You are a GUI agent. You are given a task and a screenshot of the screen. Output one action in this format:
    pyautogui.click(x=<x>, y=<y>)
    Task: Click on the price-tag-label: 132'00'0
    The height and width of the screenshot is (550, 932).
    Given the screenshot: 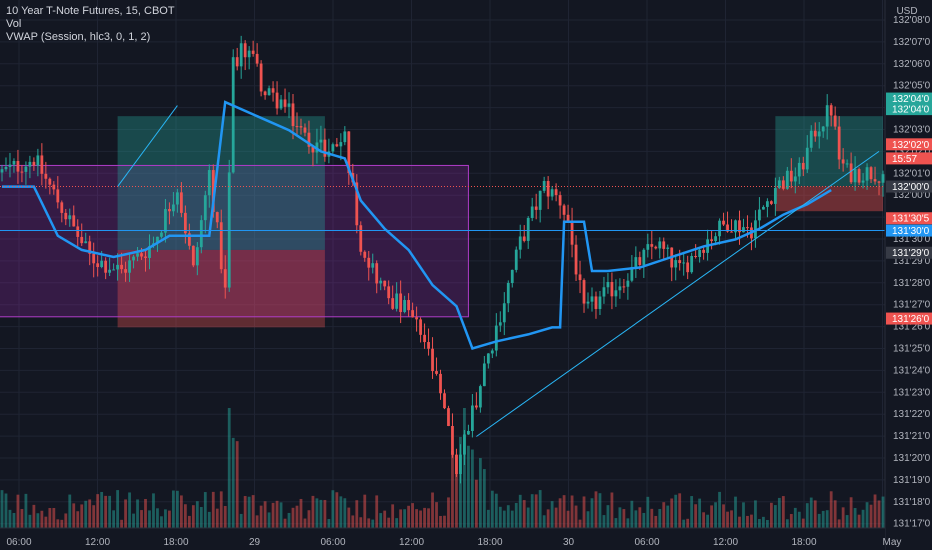 What is the action you would take?
    pyautogui.click(x=911, y=187)
    